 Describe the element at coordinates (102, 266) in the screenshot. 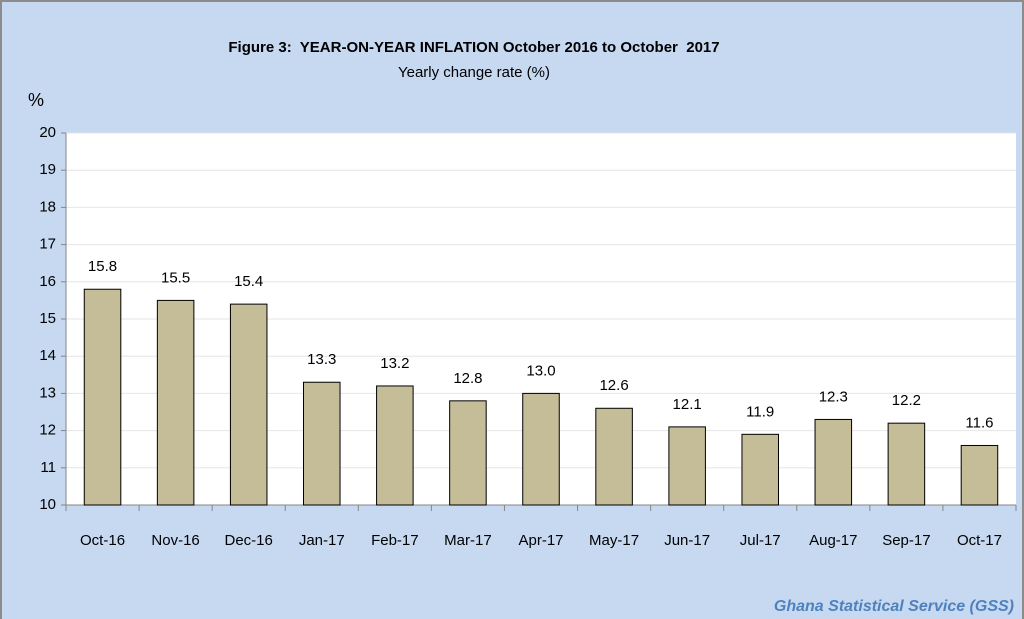

I see `data-label: 15.8` at that location.